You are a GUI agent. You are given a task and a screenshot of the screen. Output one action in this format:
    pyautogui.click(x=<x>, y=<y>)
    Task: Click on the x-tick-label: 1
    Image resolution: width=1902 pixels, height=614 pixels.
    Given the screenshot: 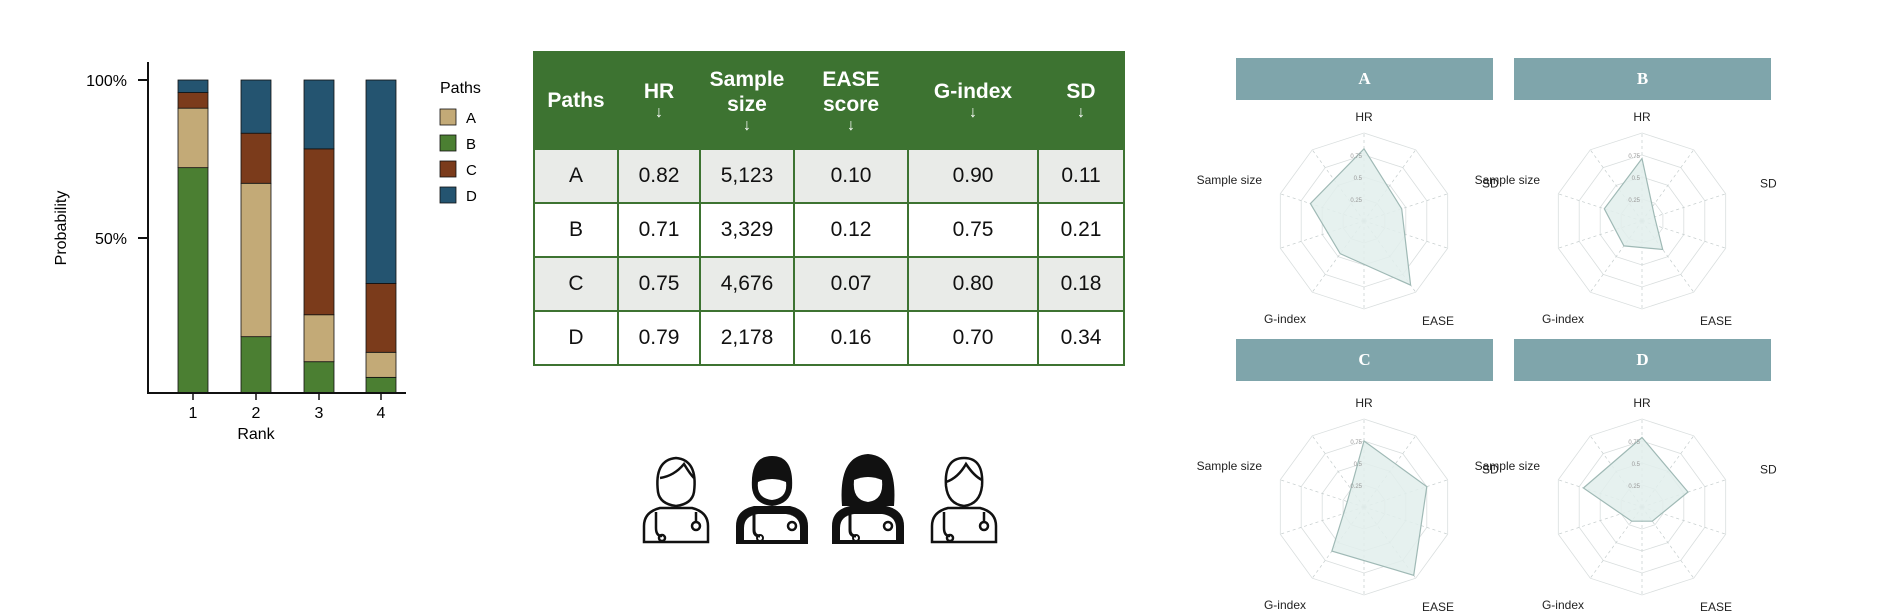 What is the action you would take?
    pyautogui.click(x=193, y=413)
    